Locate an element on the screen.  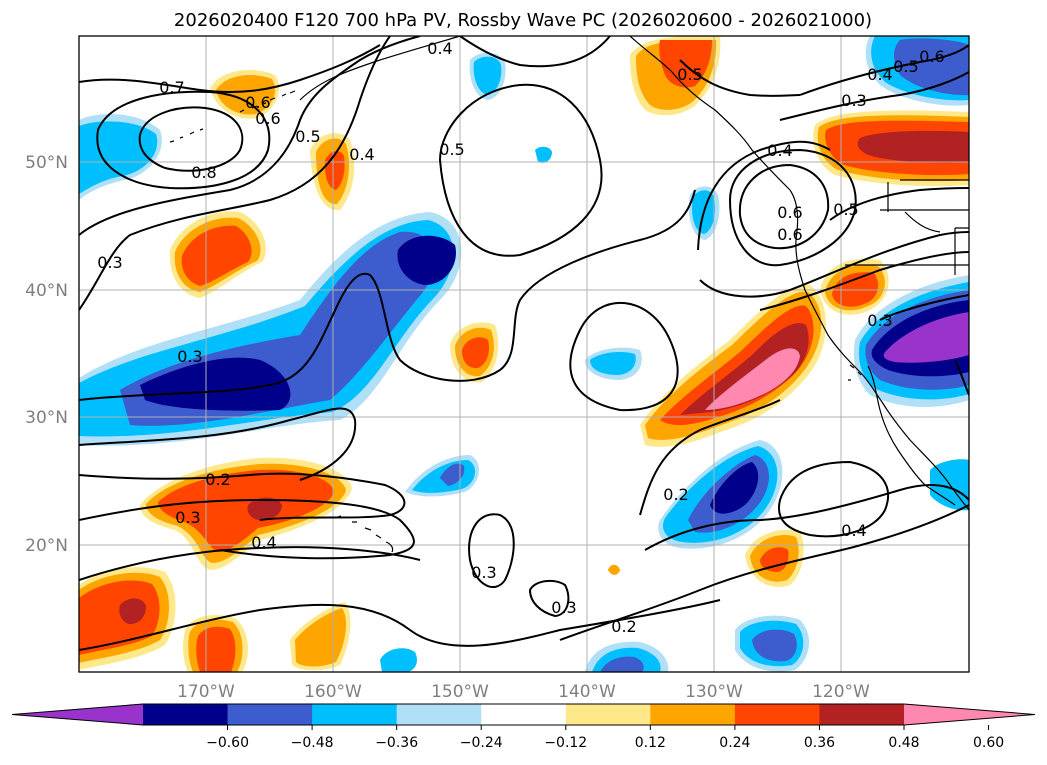
colorbar-tick-label: 0.12 is located at coordinates (650, 743).